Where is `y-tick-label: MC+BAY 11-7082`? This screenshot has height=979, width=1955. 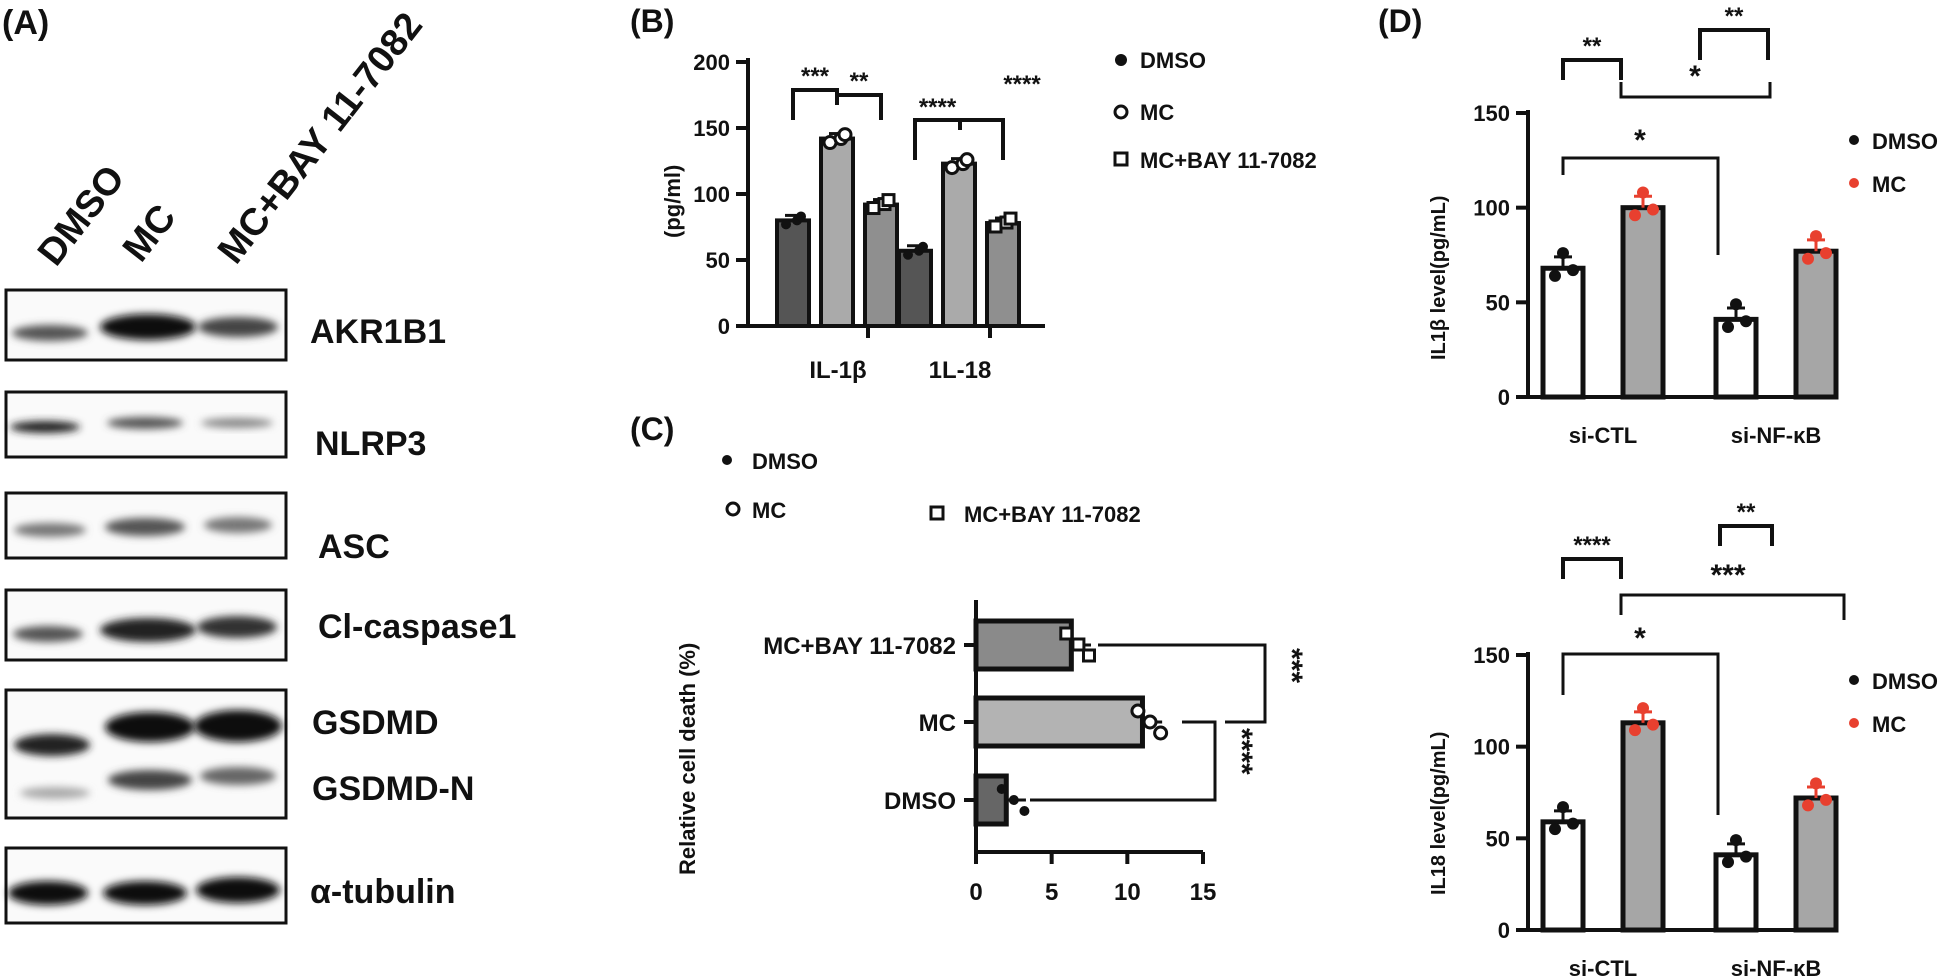 y-tick-label: MC+BAY 11-7082 is located at coordinates (859, 646).